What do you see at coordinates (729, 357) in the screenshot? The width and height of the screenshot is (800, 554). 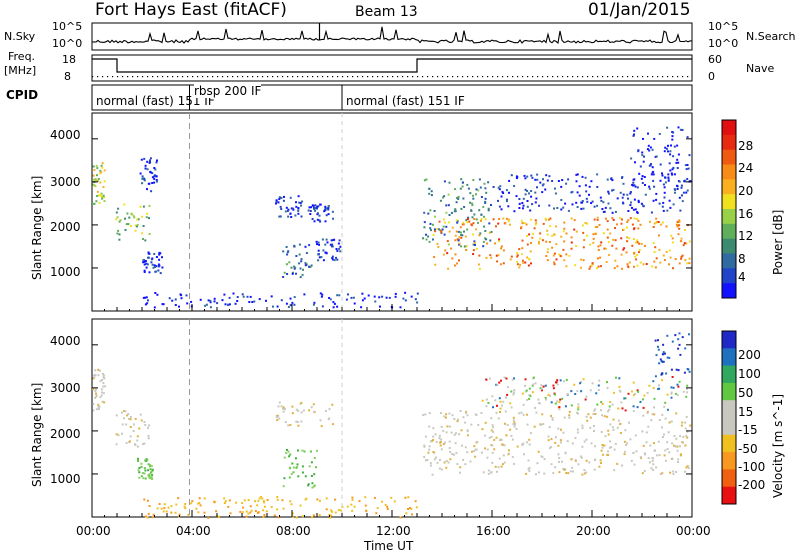 I see `velocity-colorbar-swatch` at bounding box center [729, 357].